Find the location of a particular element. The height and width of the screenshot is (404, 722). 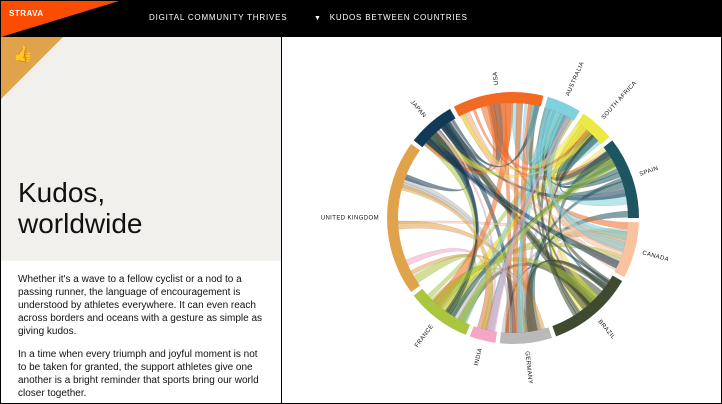

country-arc-france is located at coordinates (441, 311).